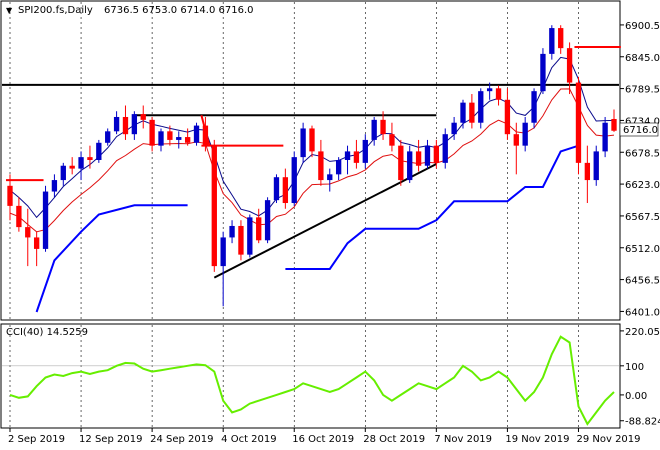  Describe the element at coordinates (642, 90) in the screenshot. I see `price-tick-label: 6789.5` at that location.